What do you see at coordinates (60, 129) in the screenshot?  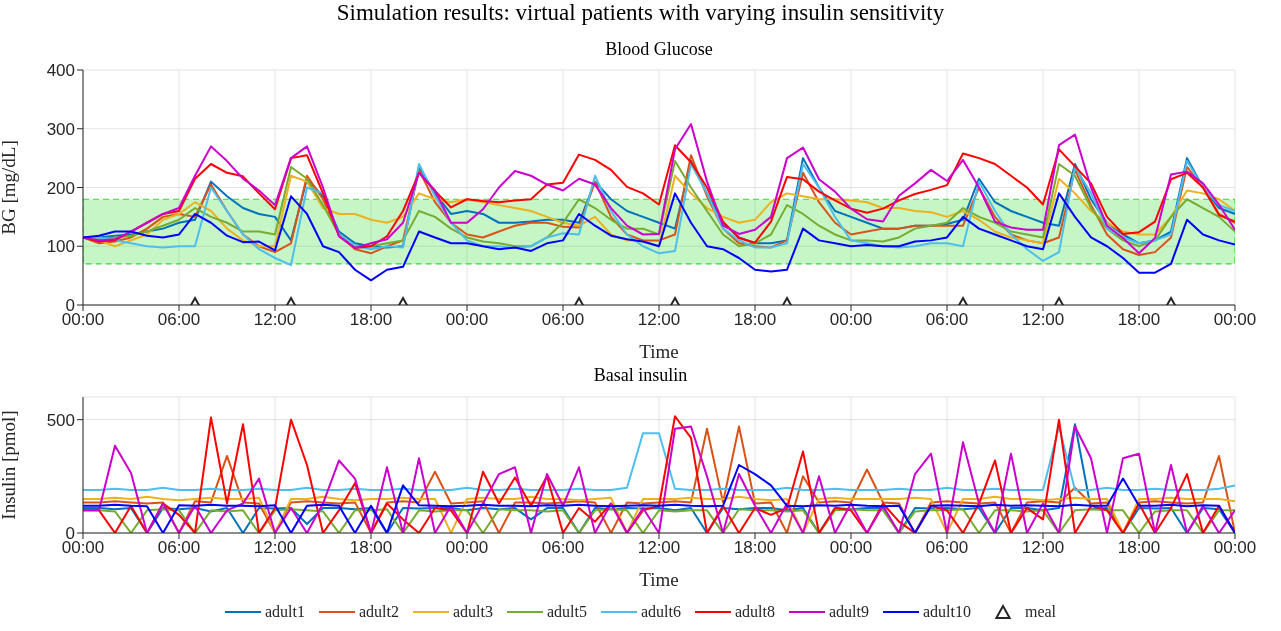 I see `y-tick-label: 300` at bounding box center [60, 129].